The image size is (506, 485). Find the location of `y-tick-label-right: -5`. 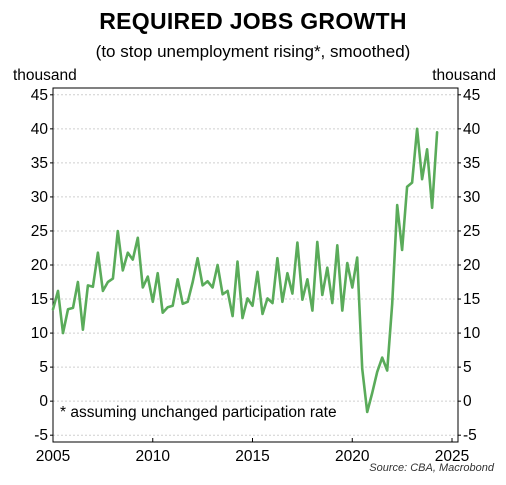

y-tick-label-right: -5 is located at coordinates (470, 435).